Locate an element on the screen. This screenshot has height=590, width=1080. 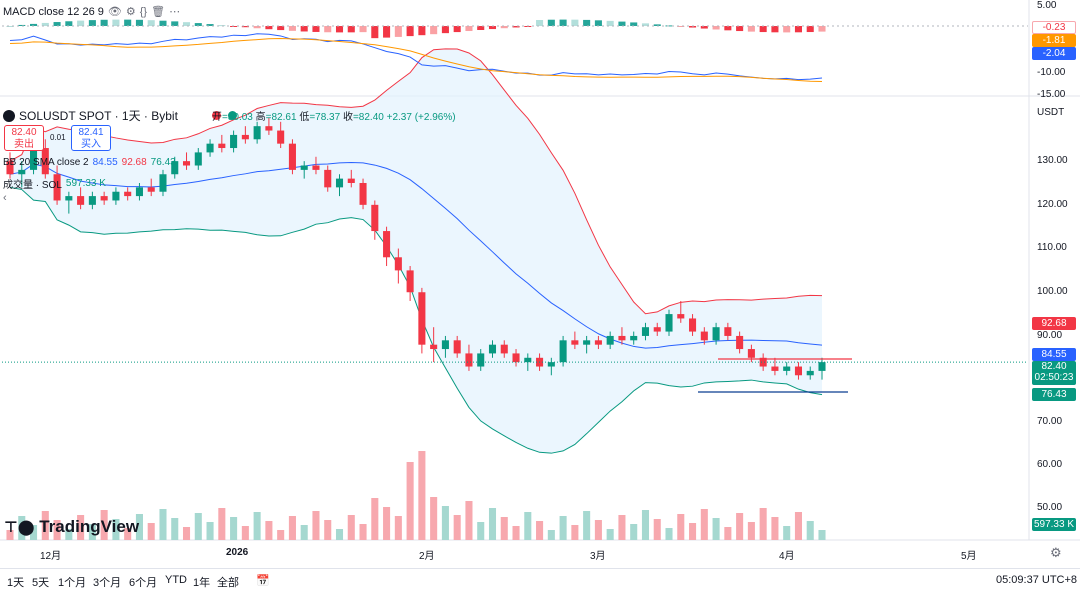
market-status-icon is located at coordinates (216, 115).